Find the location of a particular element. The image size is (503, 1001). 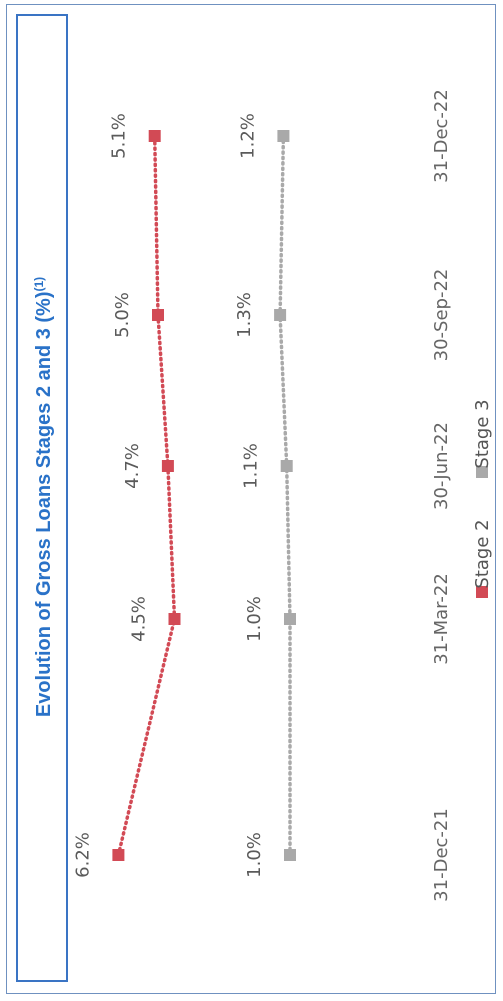

data-label-1-5: 5.1% is located at coordinates (119, 136).